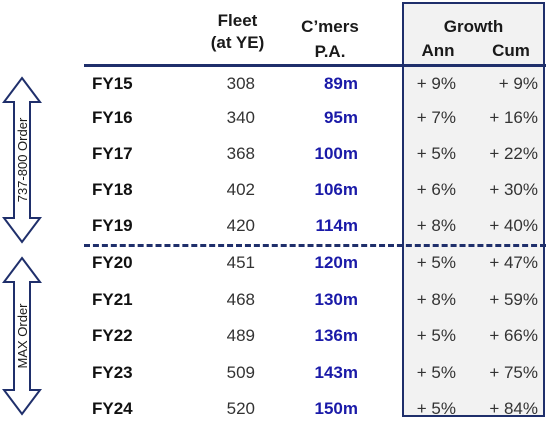  I want to click on fleet-cell: 368, so click(240, 153).